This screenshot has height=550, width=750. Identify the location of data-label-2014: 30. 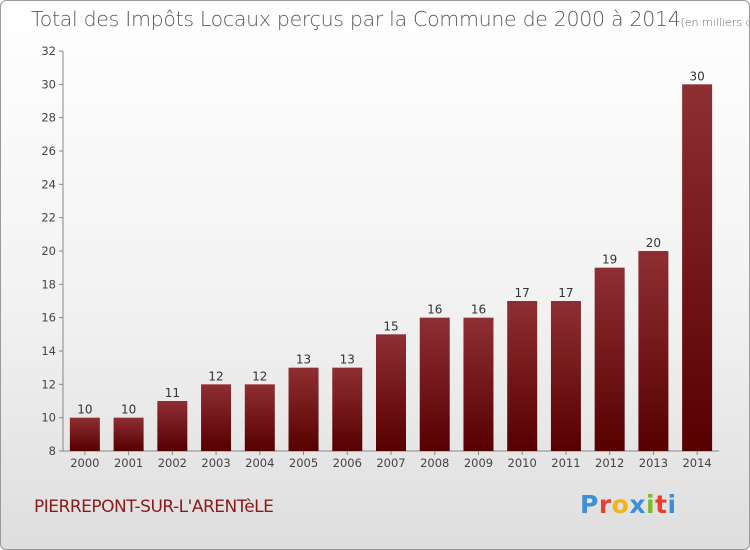
(696, 76).